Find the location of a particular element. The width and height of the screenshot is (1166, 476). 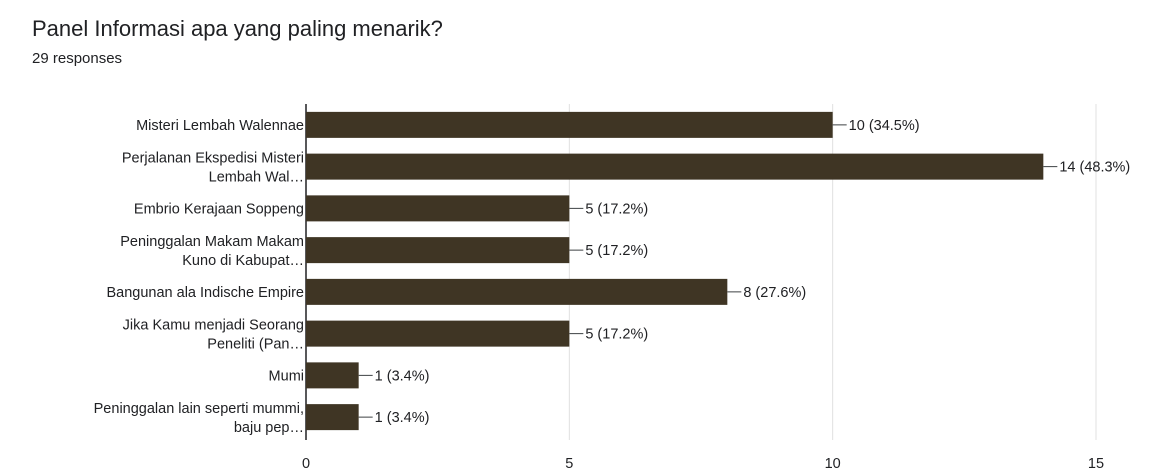

x-tick-label: 15 is located at coordinates (1096, 464).